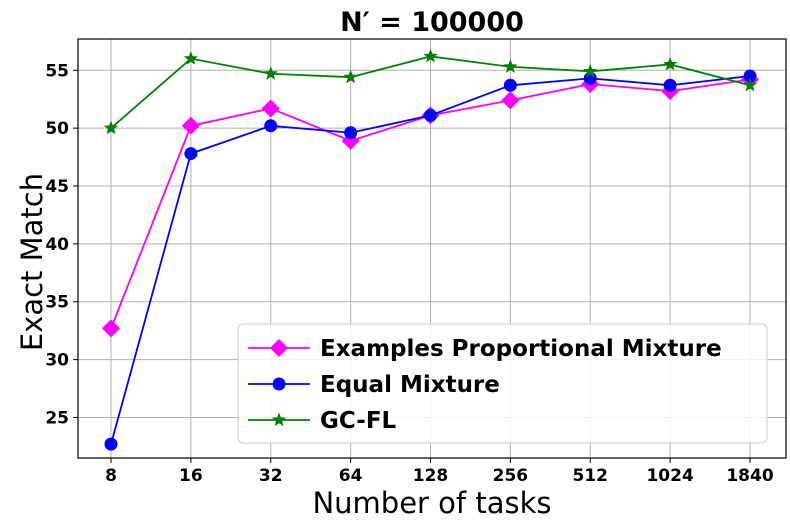 The width and height of the screenshot is (790, 529). What do you see at coordinates (57, 245) in the screenshot?
I see `y-tick-label: 40` at bounding box center [57, 245].